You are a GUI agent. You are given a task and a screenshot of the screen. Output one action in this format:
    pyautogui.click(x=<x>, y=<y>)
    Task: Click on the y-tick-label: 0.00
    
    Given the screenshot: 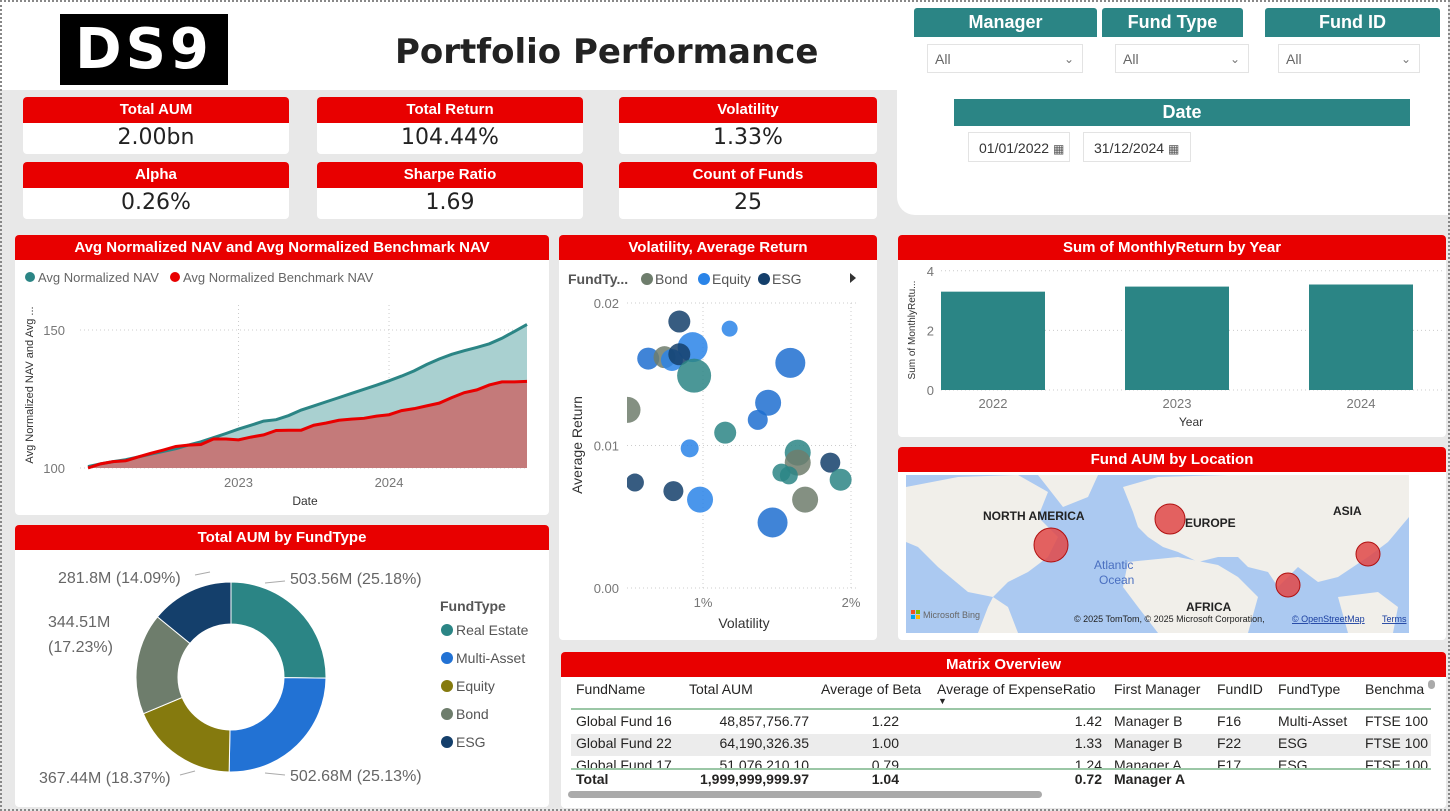 What is the action you would take?
    pyautogui.click(x=606, y=588)
    